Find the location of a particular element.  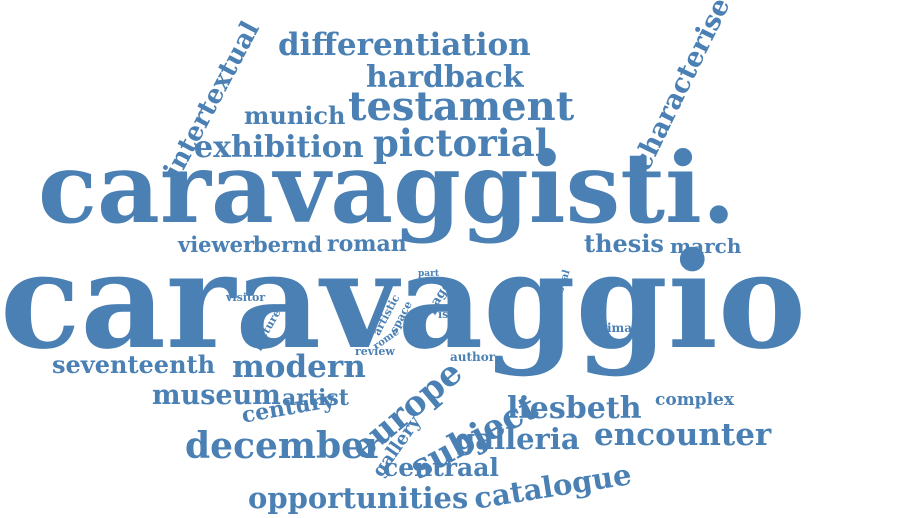

word-part: part is located at coordinates (429, 274).